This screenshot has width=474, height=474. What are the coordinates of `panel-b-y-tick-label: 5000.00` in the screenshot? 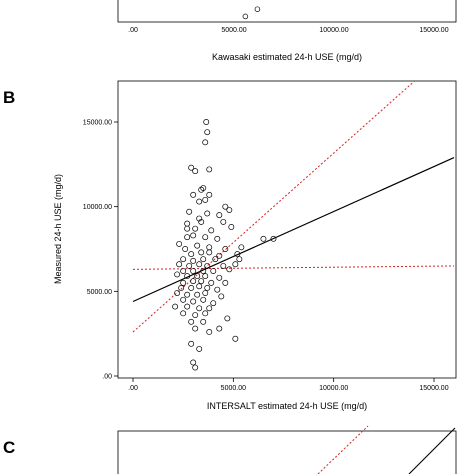 It's located at (99, 292).